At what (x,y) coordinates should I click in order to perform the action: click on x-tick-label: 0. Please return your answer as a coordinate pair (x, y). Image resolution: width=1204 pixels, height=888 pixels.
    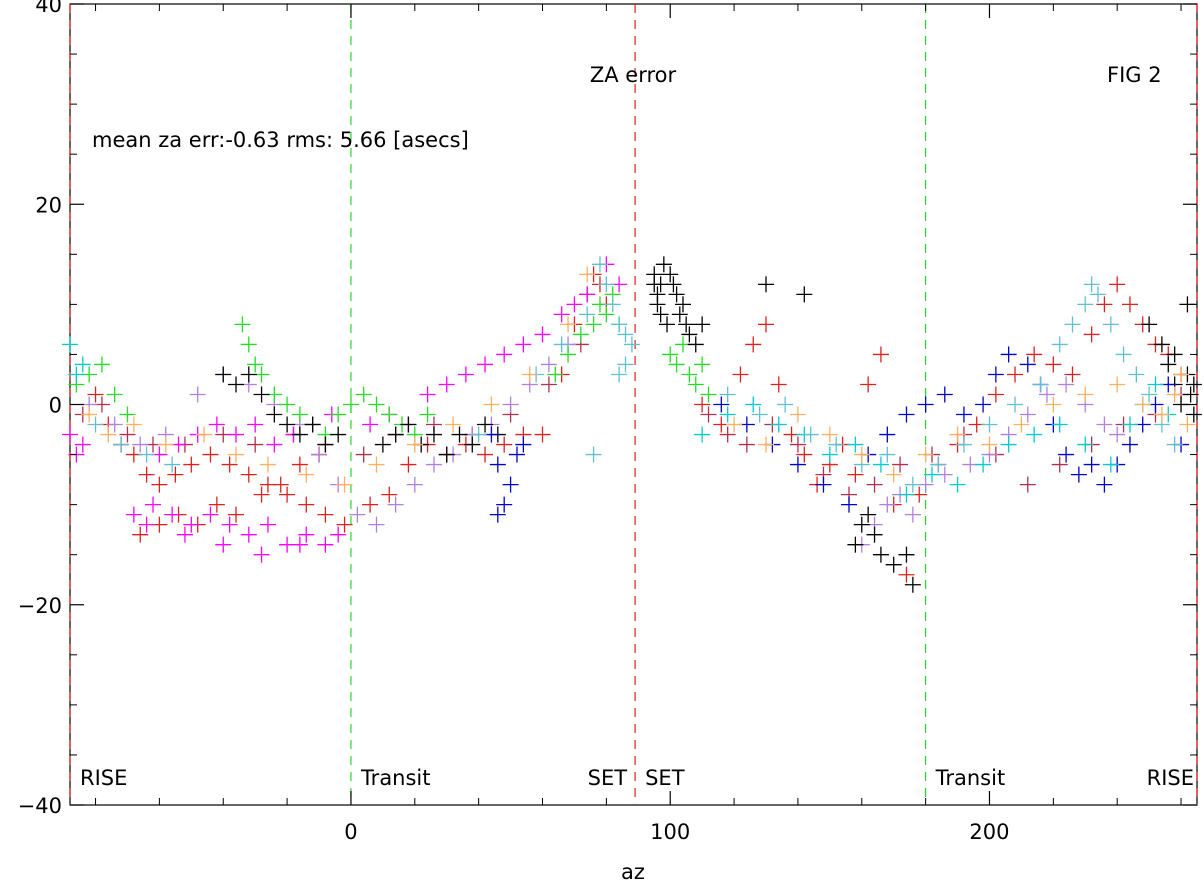
    Looking at the image, I should click on (350, 832).